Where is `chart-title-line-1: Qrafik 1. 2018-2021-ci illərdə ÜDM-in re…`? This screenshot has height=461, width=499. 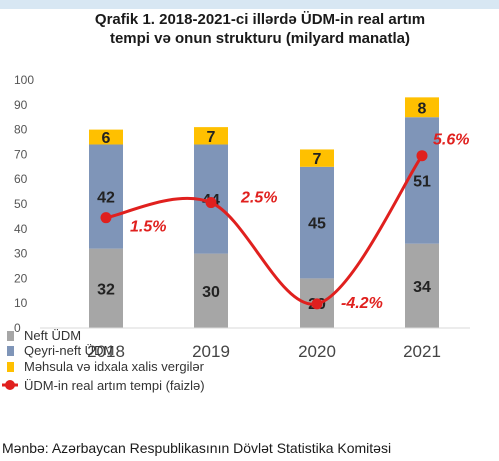 chart-title-line-1: Qrafik 1. 2018-2021-ci illərdə ÜDM-in re… is located at coordinates (260, 19).